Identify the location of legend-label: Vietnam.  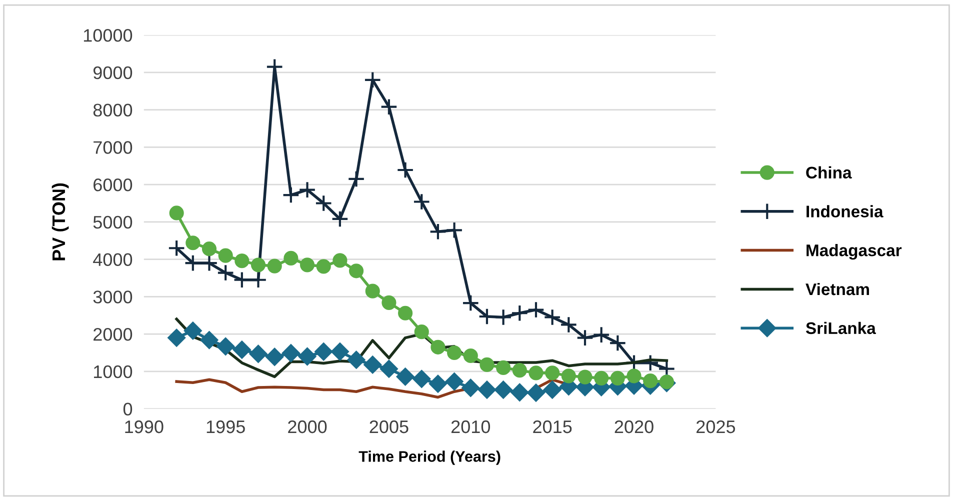
(837, 289).